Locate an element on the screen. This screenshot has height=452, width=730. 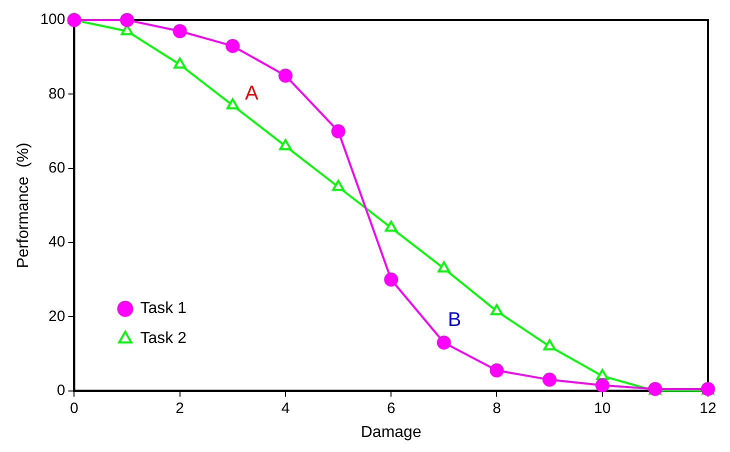
x-tick-label: 8 is located at coordinates (496, 408).